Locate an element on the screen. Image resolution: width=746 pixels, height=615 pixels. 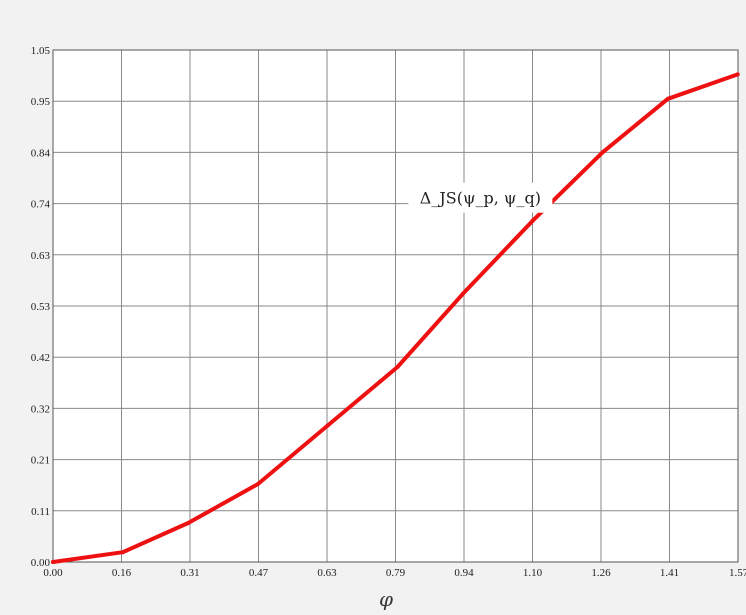
x-axis-label: φ is located at coordinates (386, 599).